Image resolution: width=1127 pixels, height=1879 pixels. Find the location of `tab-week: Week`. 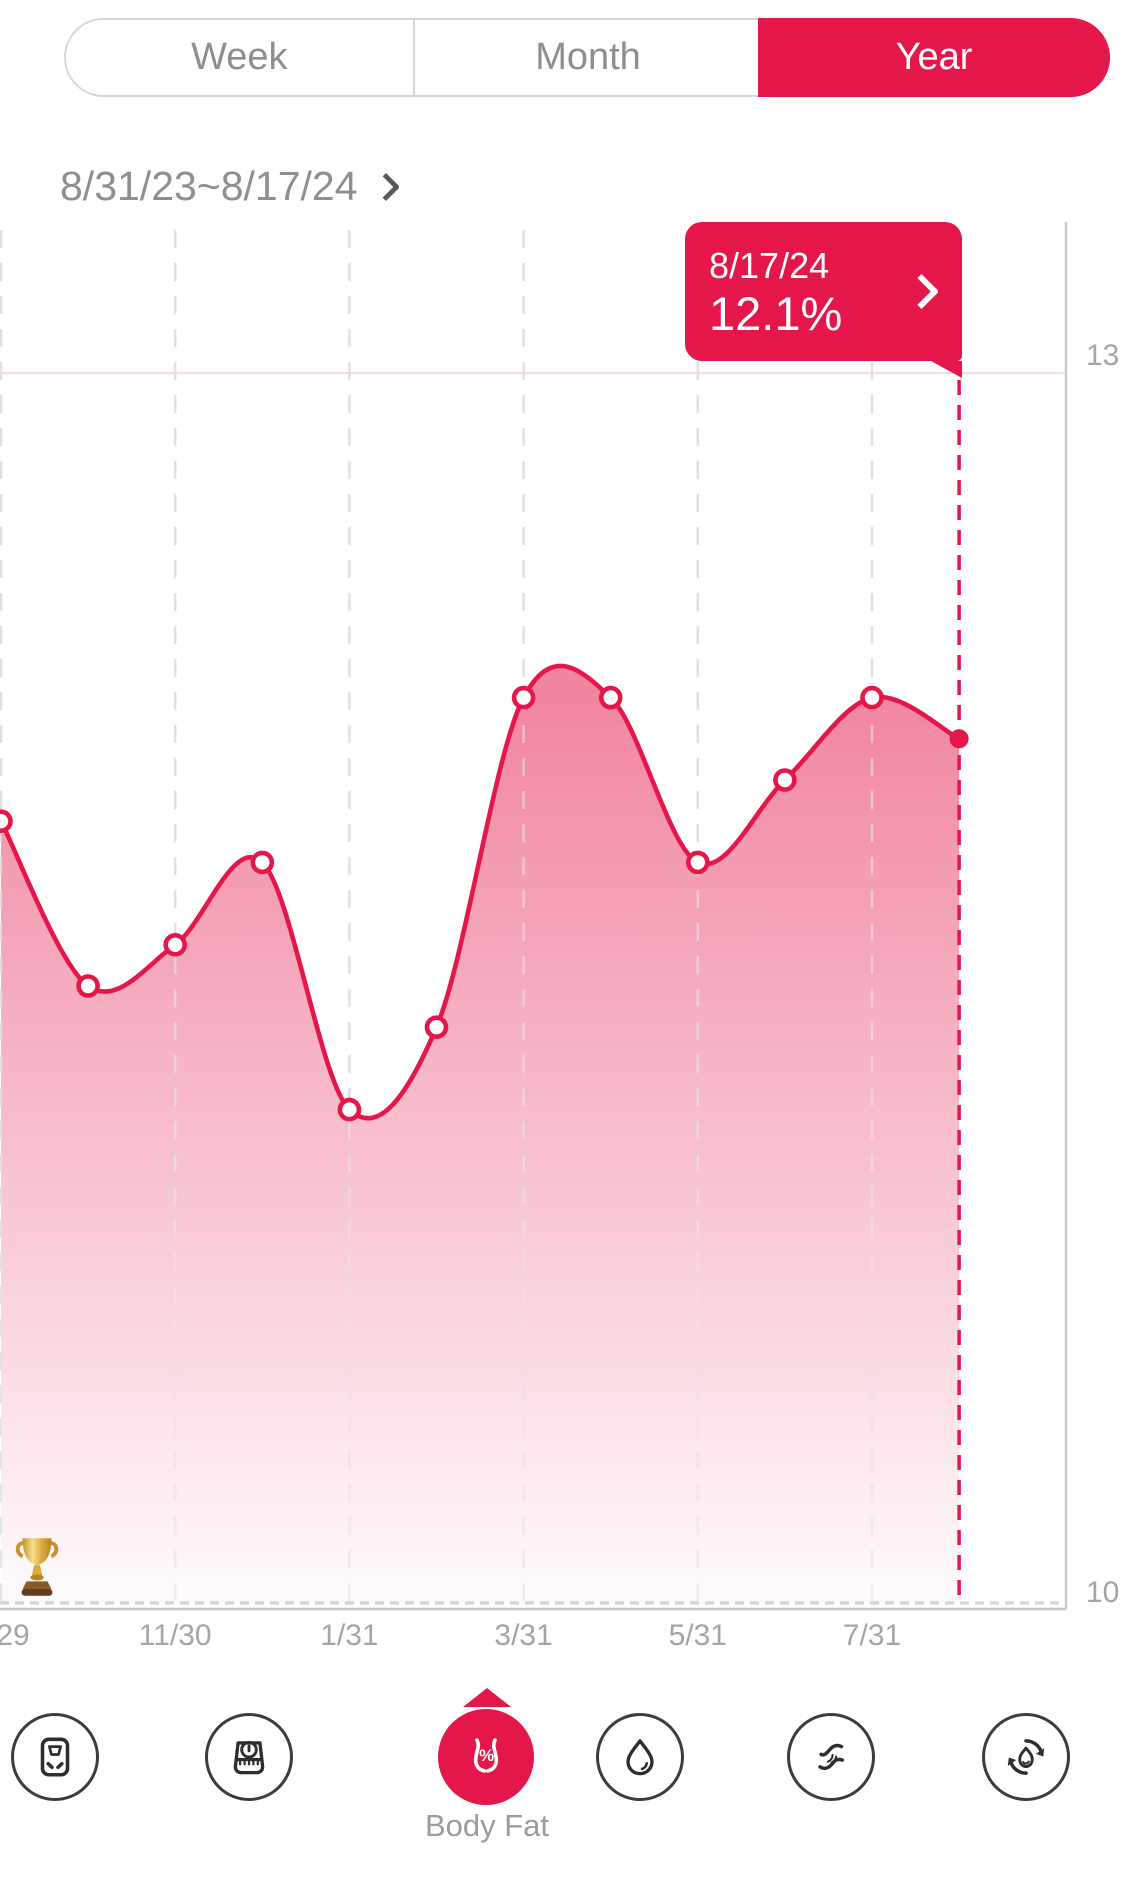

tab-week: Week is located at coordinates (239, 57).